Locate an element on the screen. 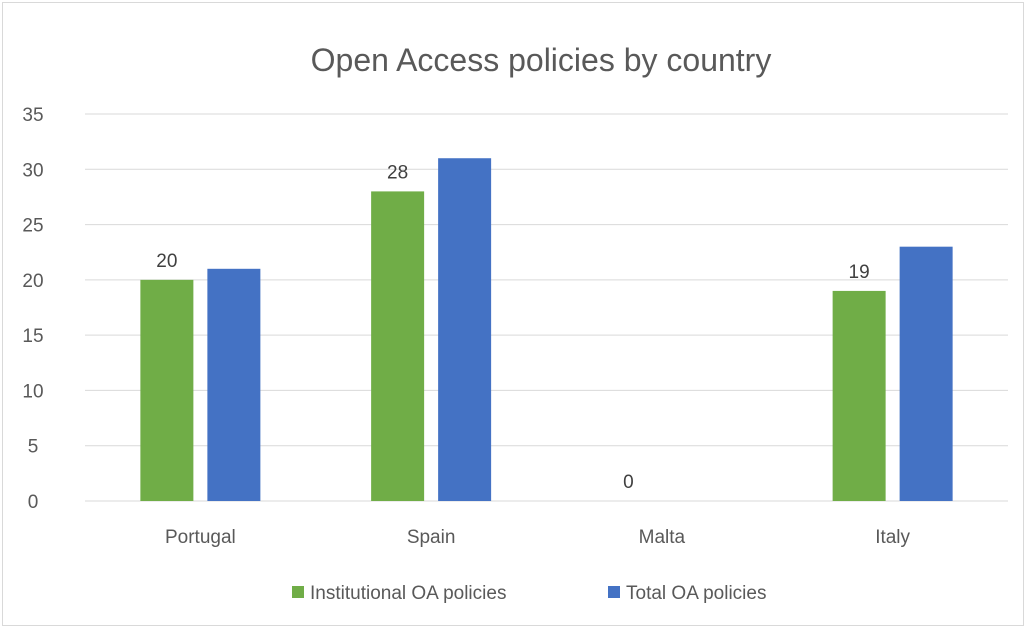  legend-label: Total OA policies is located at coordinates (696, 593).